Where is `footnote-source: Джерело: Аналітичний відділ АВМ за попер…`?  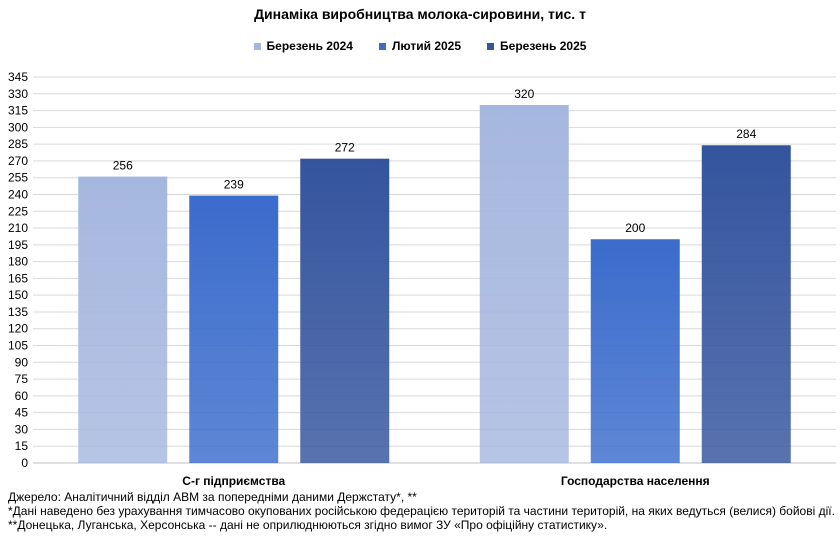
footnote-source: Джерело: Аналітичний відділ АВМ за попер… is located at coordinates (212, 497).